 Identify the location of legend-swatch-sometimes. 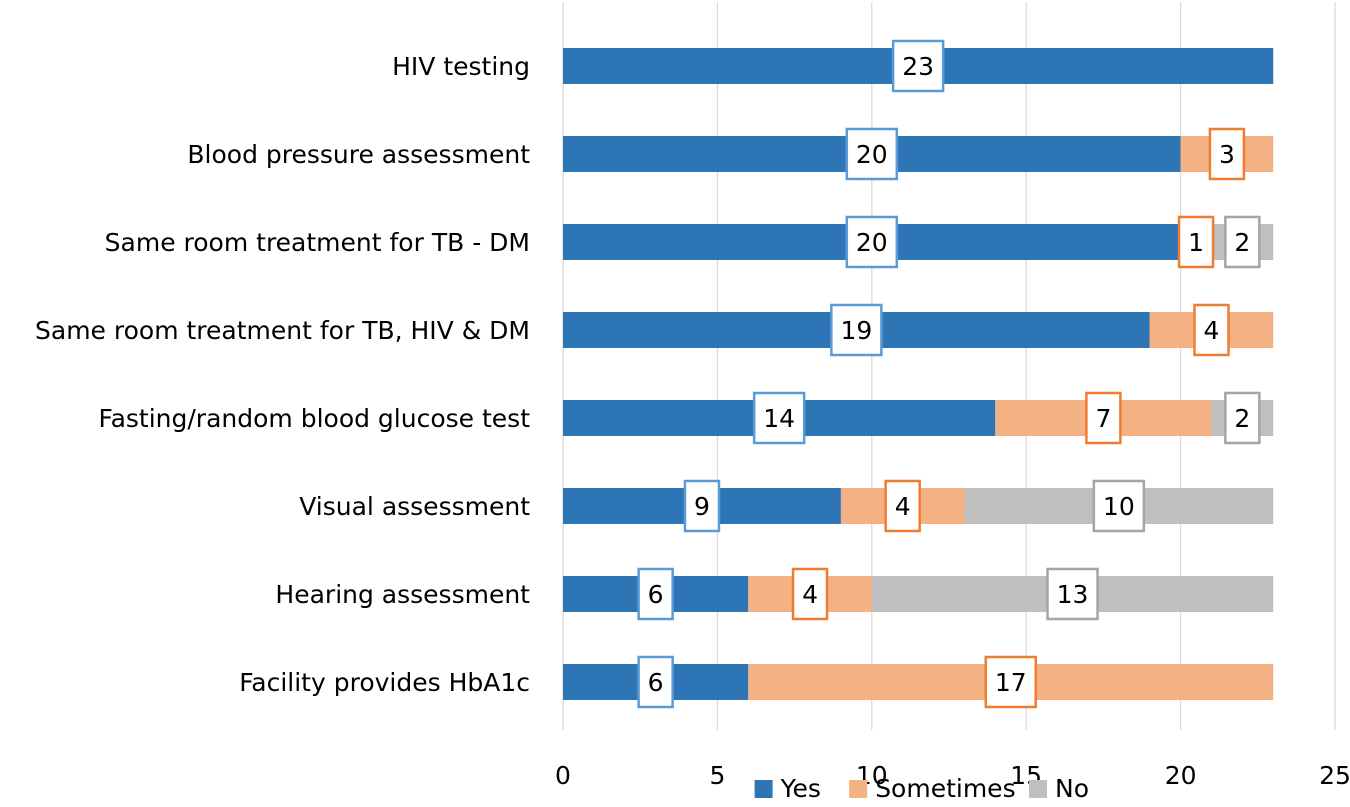
(858, 789).